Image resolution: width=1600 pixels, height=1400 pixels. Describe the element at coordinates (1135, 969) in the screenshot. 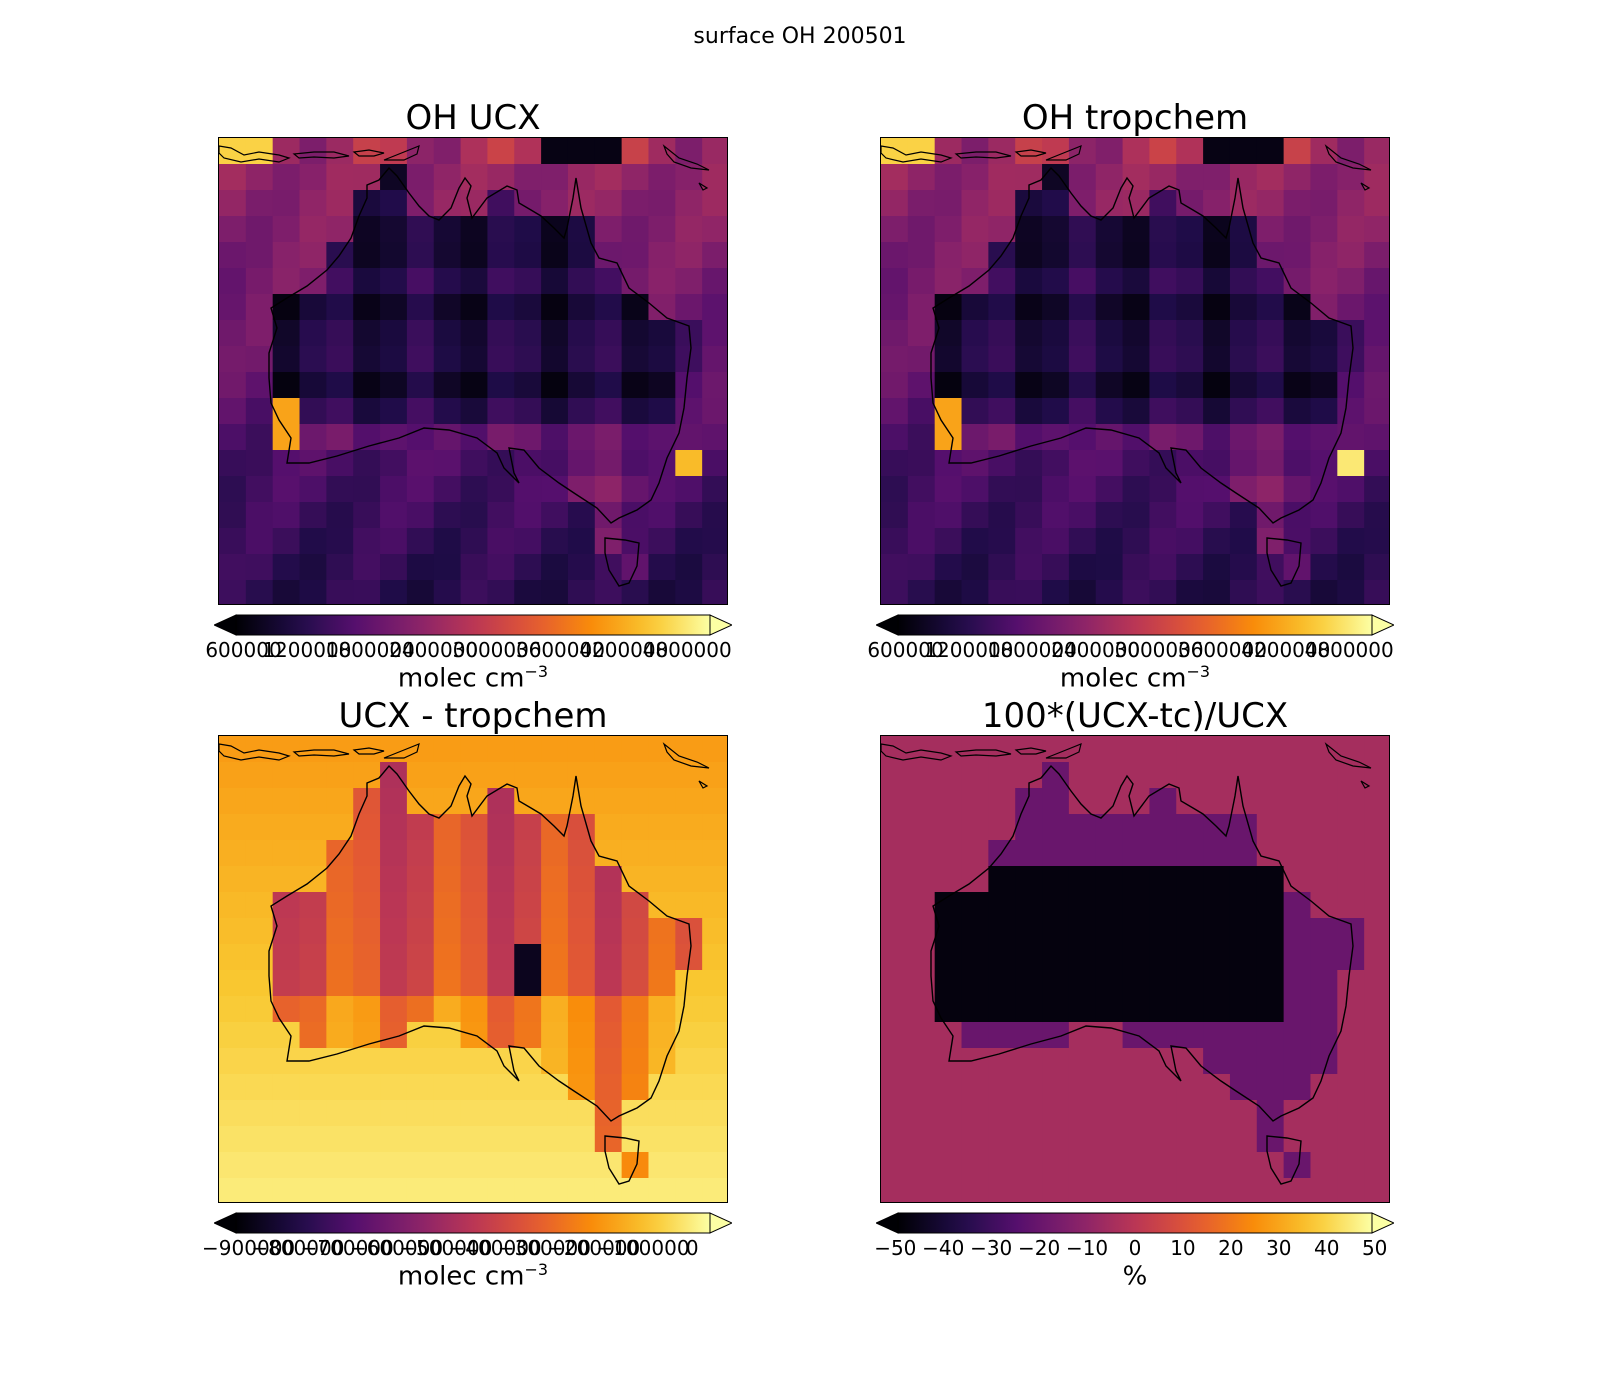

I see `map-percent-diff` at that location.